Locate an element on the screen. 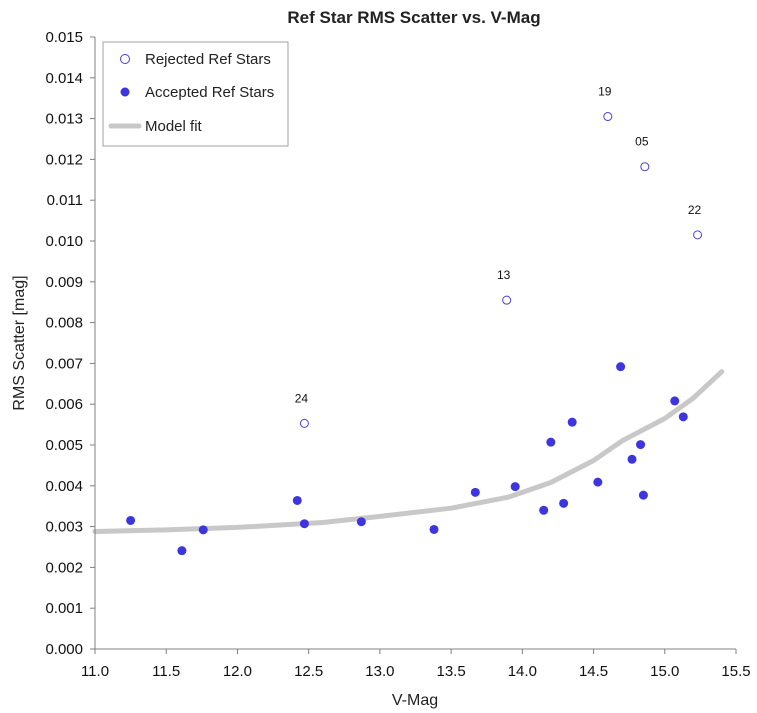 Image resolution: width=757 pixels, height=713 pixels. x-tick-label: 12.0 is located at coordinates (237, 671).